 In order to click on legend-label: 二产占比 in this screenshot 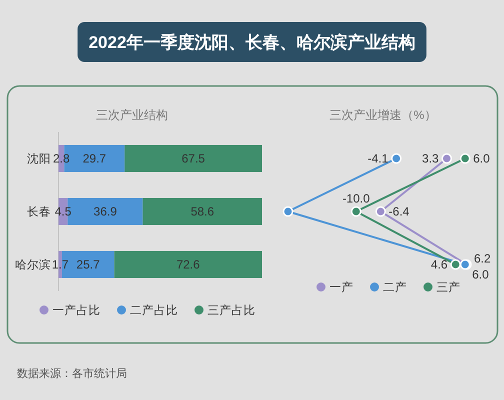, I will do `click(154, 310)`.